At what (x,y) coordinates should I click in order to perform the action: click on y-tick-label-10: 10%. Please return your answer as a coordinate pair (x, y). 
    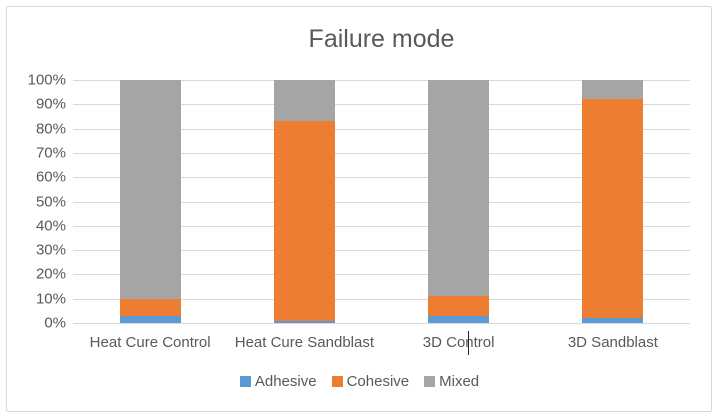
    Looking at the image, I should click on (50, 299).